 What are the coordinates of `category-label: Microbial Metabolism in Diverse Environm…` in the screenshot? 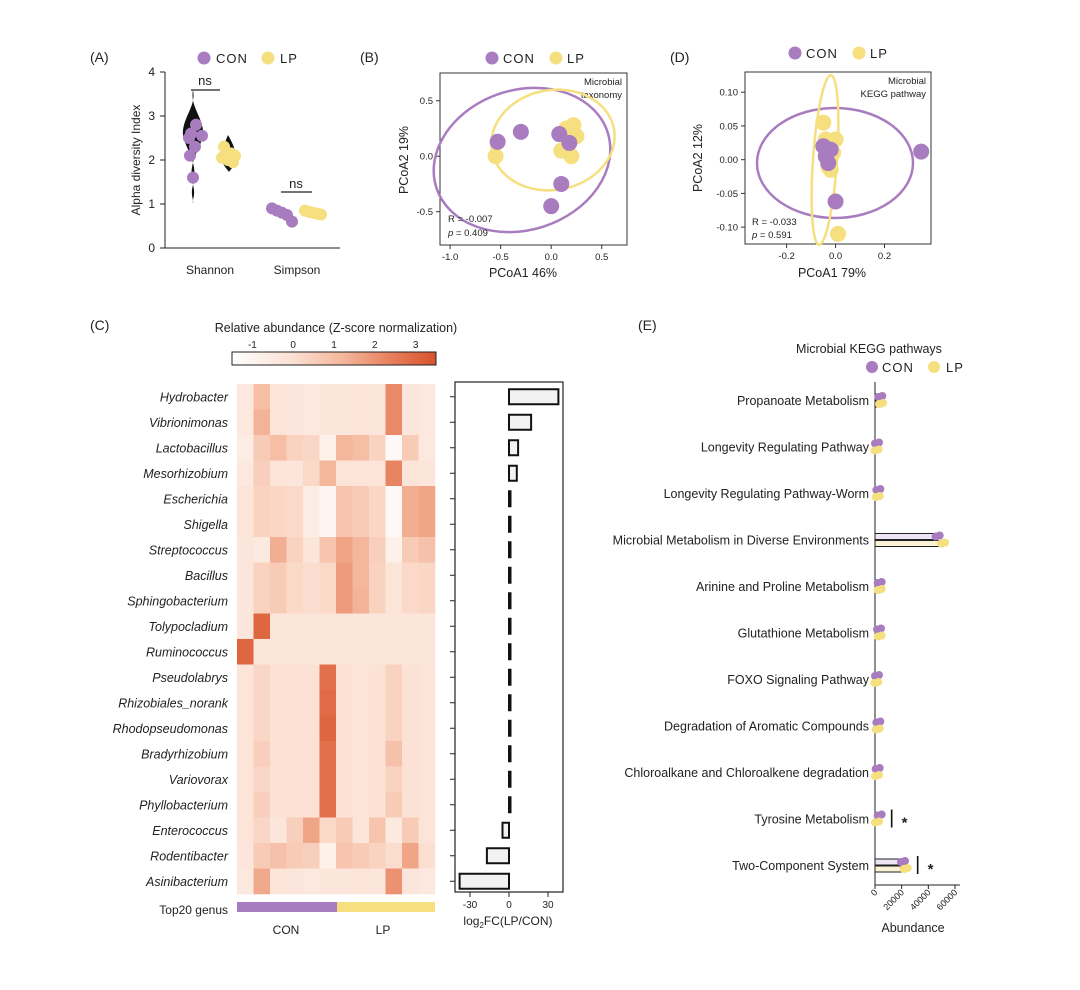 It's located at (741, 541).